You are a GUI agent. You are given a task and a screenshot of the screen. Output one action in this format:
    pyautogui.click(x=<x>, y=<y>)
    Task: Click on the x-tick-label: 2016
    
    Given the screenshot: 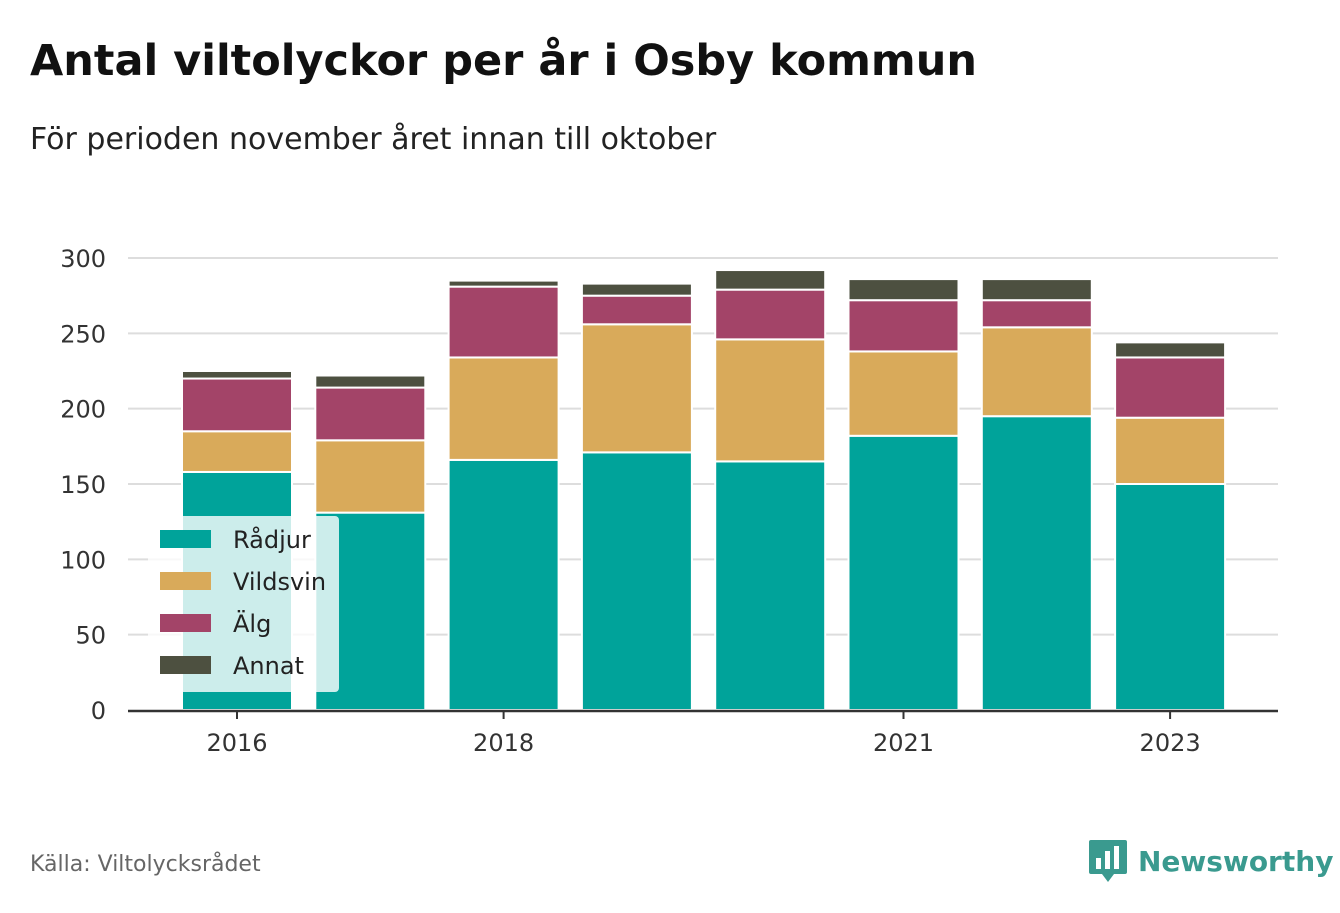 What is the action you would take?
    pyautogui.click(x=236, y=743)
    